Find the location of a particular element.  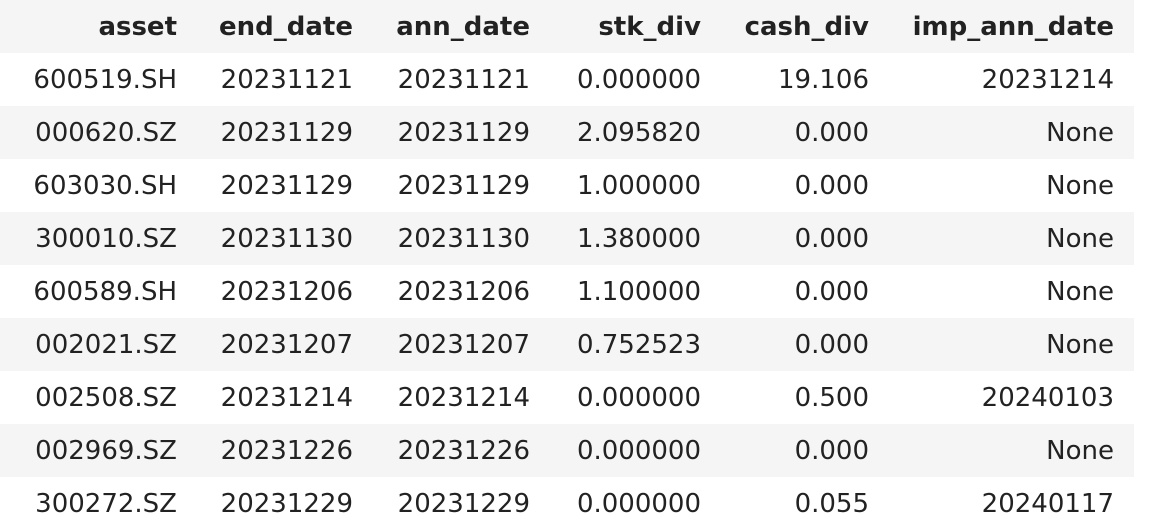

cell-stk-div: 1.000000 is located at coordinates (638, 185).